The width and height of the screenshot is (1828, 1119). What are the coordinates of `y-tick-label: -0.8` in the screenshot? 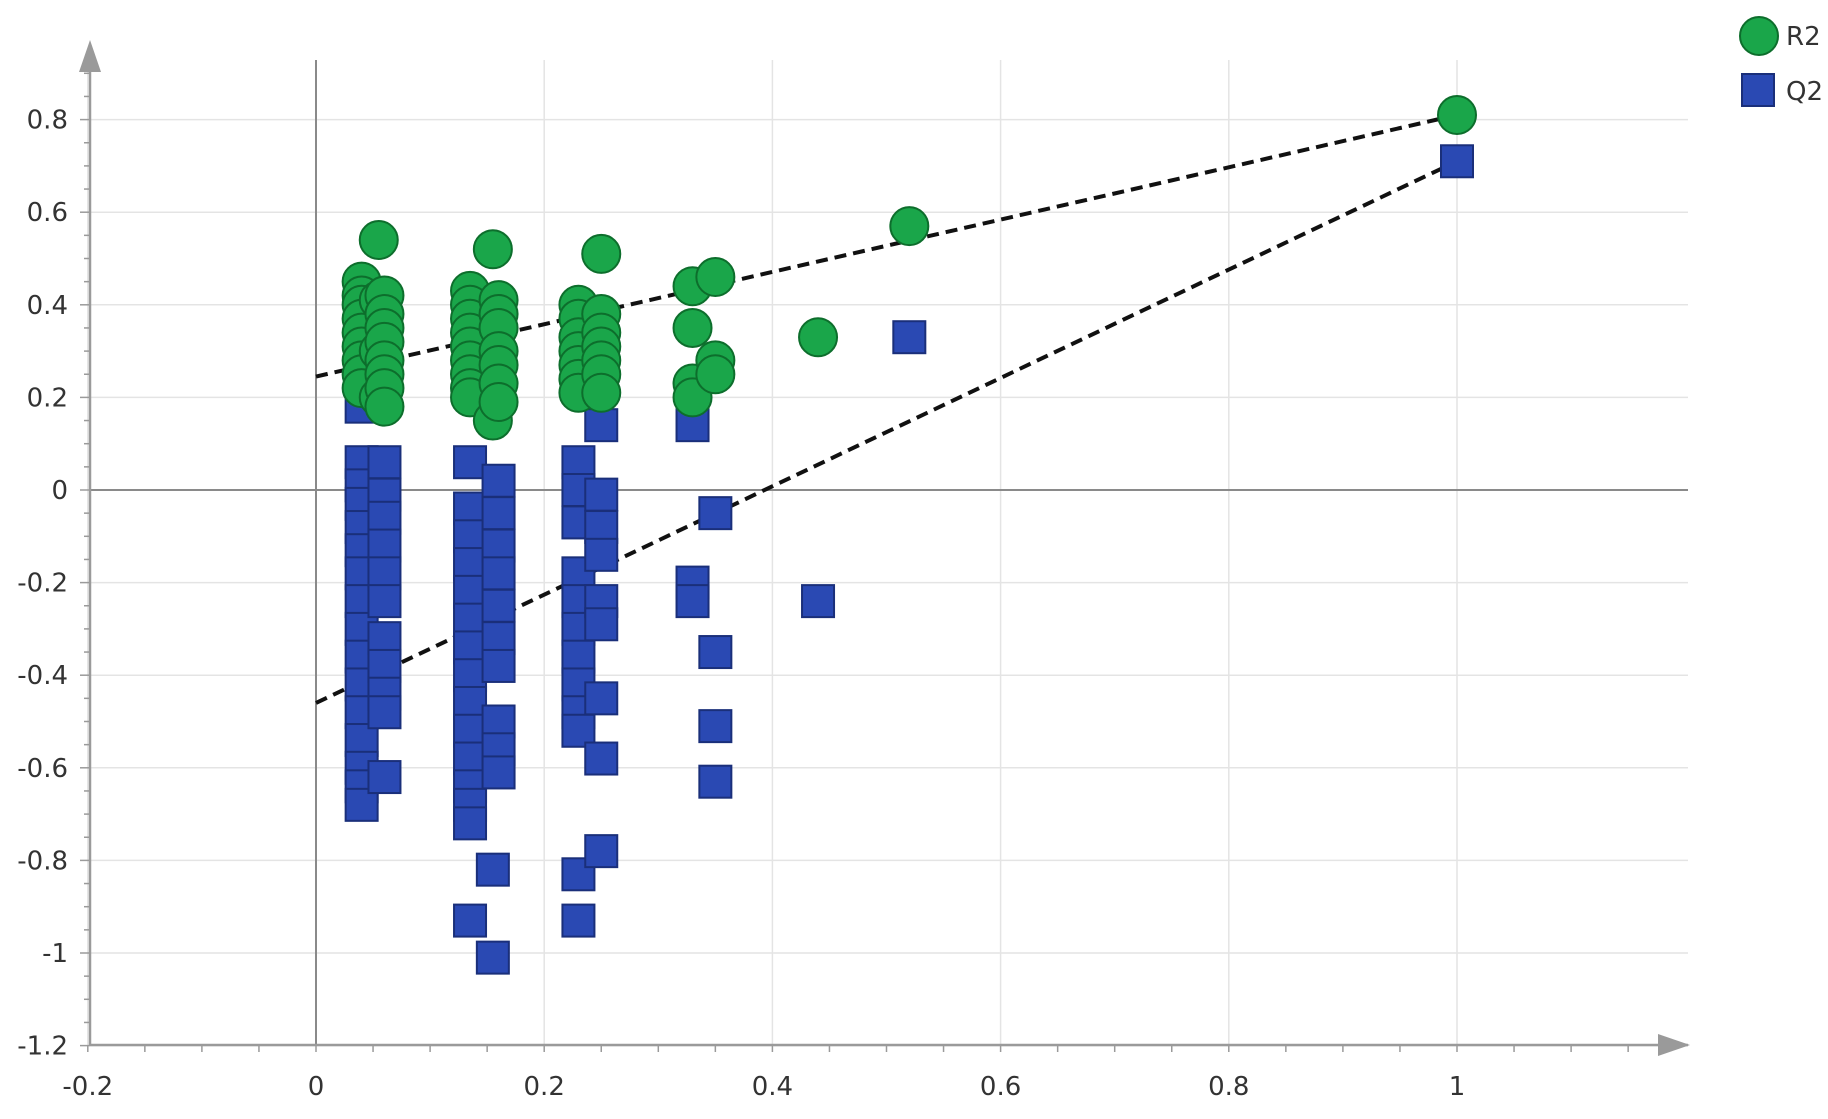 It's located at (42, 861).